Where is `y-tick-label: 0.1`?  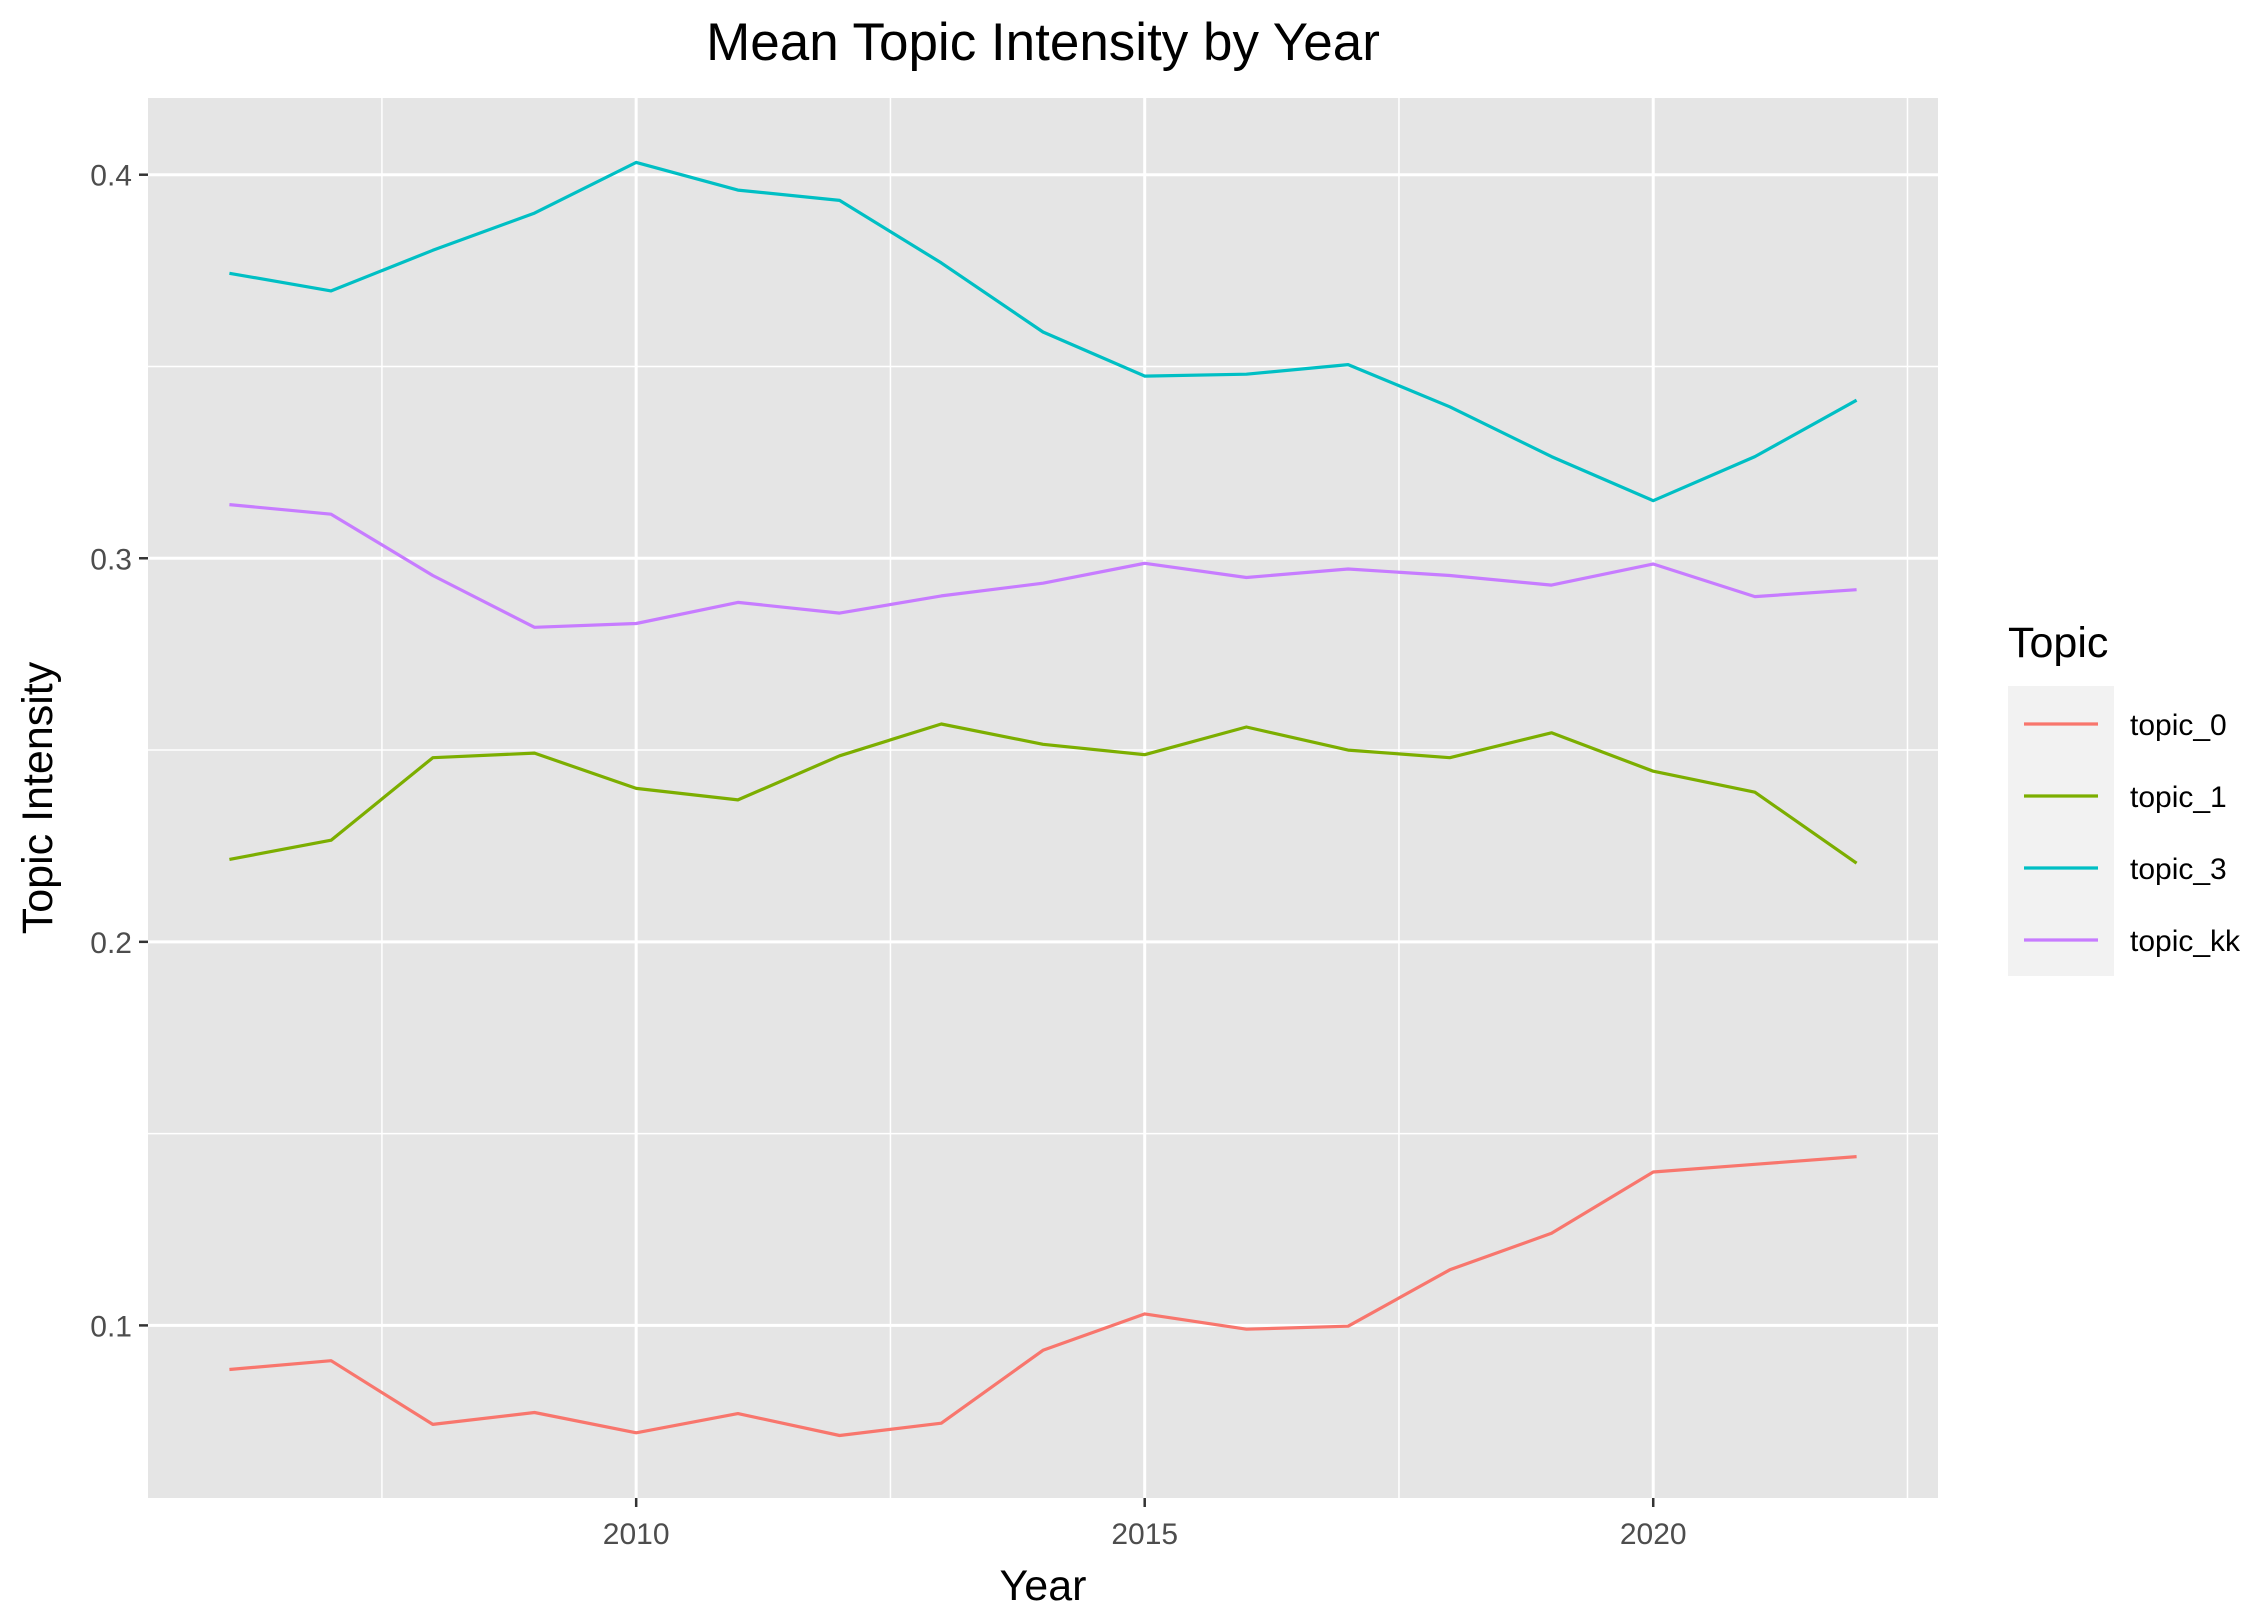 y-tick-label: 0.1 is located at coordinates (111, 1326).